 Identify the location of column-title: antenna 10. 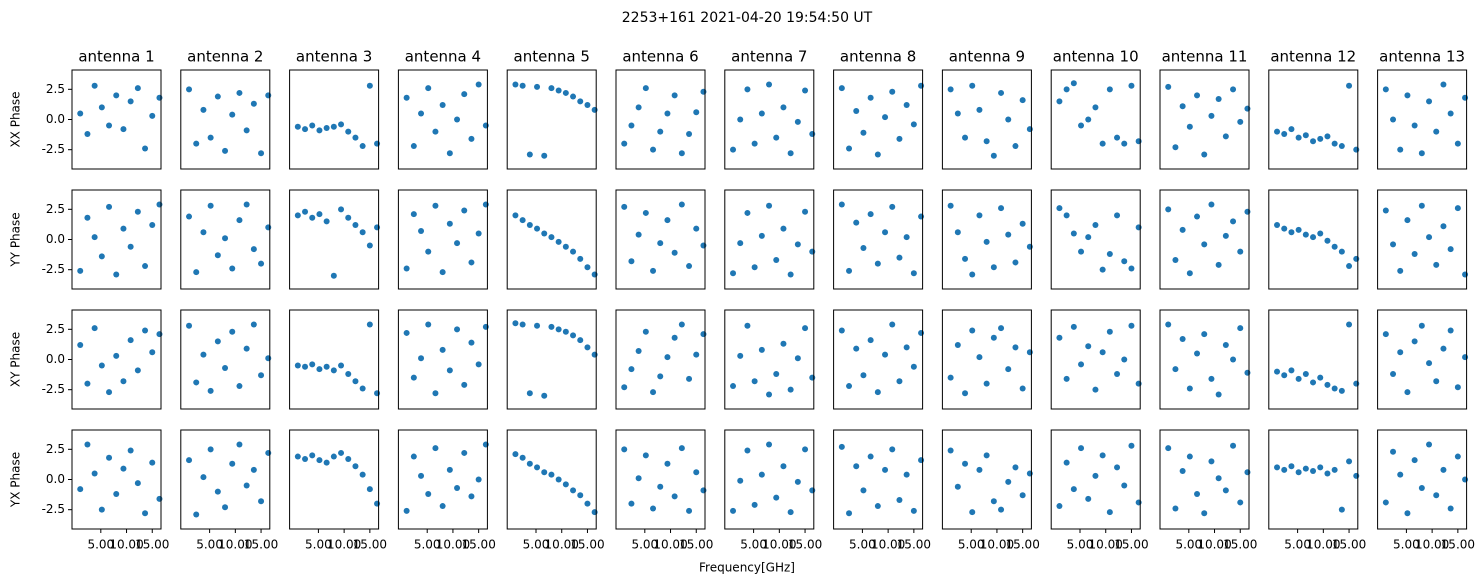
(1096, 57).